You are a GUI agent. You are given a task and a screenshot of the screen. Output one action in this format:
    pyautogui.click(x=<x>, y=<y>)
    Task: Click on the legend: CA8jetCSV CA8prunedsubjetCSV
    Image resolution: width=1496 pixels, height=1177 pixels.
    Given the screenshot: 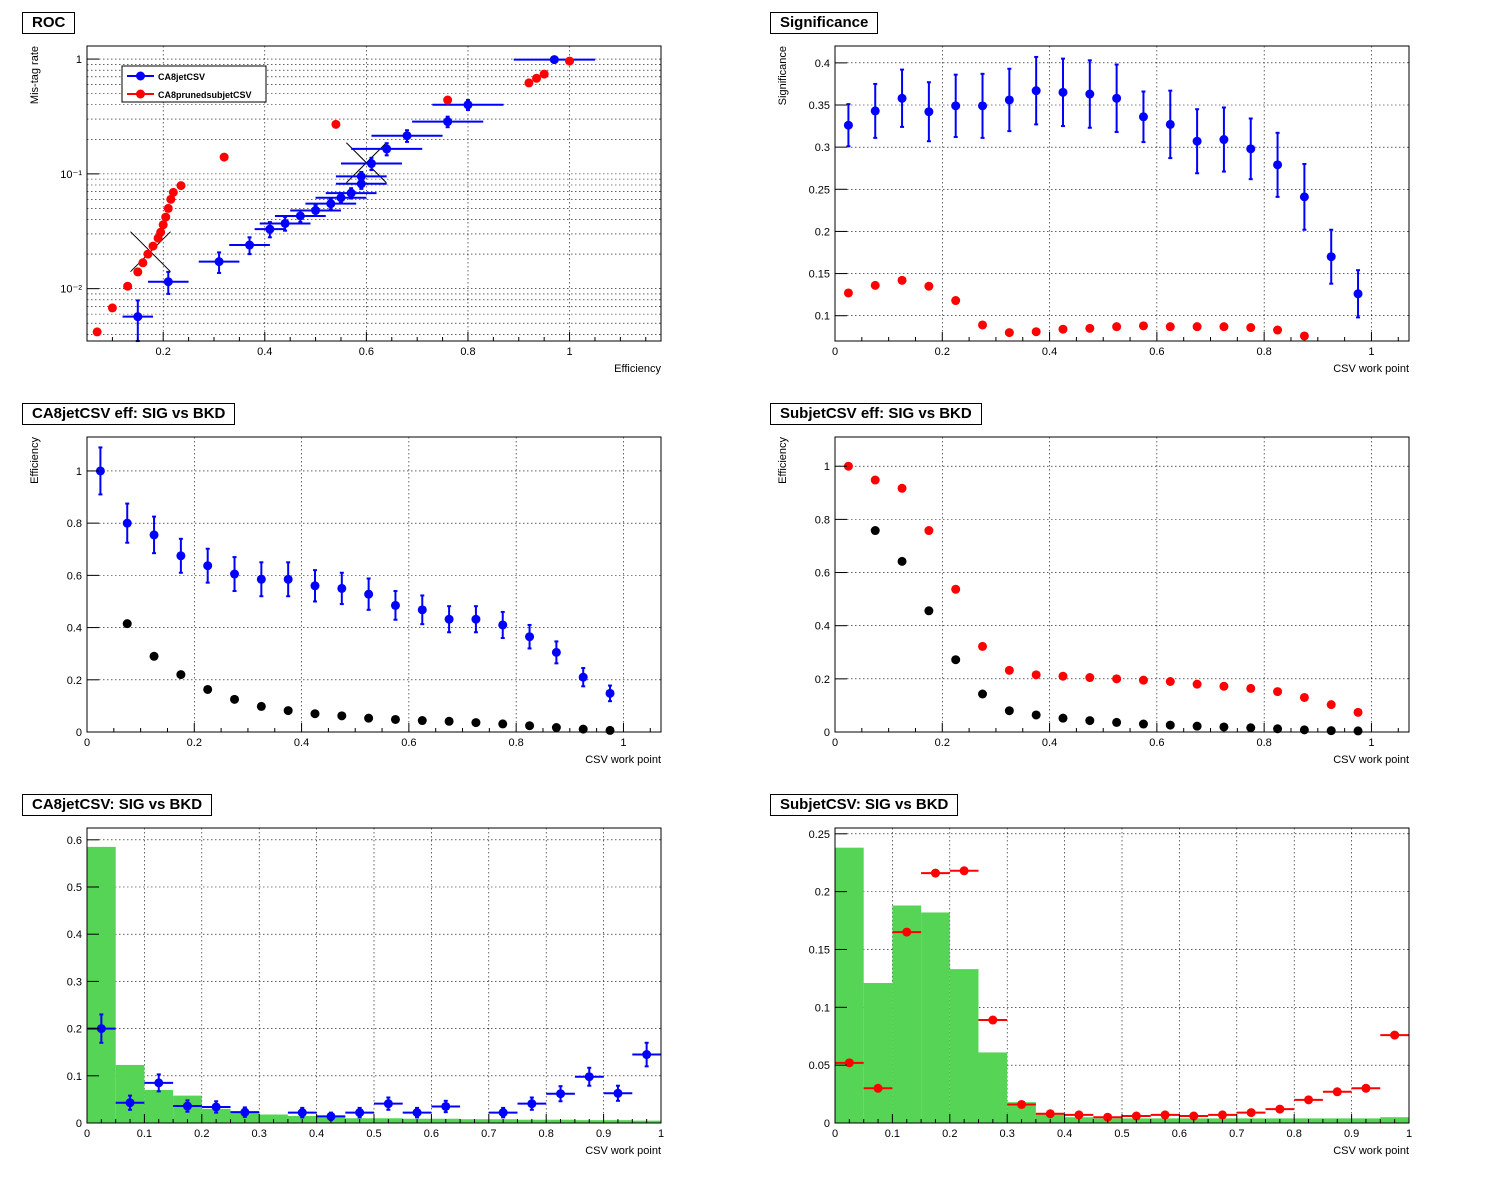 What is the action you would take?
    pyautogui.click(x=194, y=84)
    